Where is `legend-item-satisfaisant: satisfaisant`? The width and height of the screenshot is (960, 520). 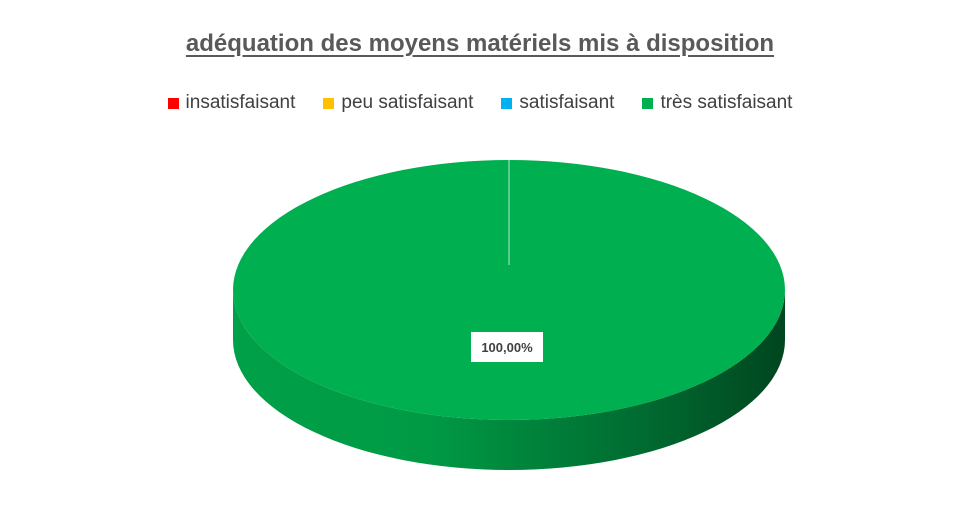 legend-item-satisfaisant: satisfaisant is located at coordinates (557, 103).